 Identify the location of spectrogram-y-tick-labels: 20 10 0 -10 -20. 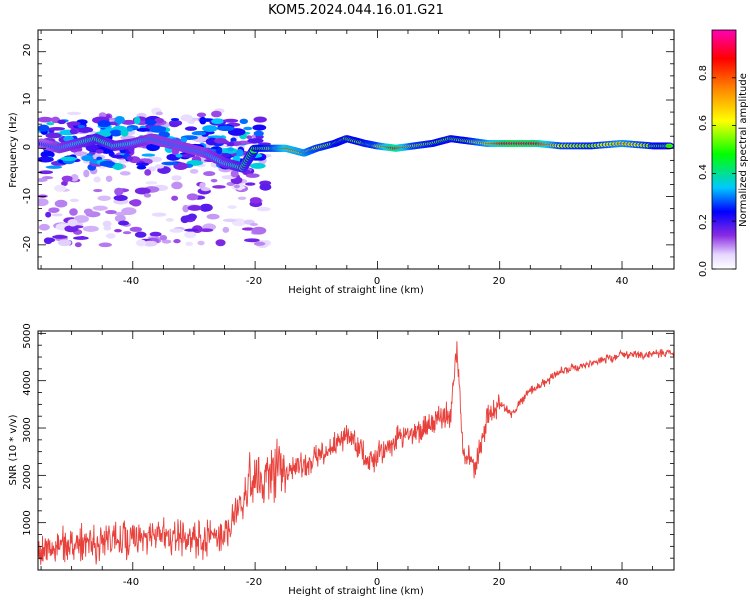
(27, 148).